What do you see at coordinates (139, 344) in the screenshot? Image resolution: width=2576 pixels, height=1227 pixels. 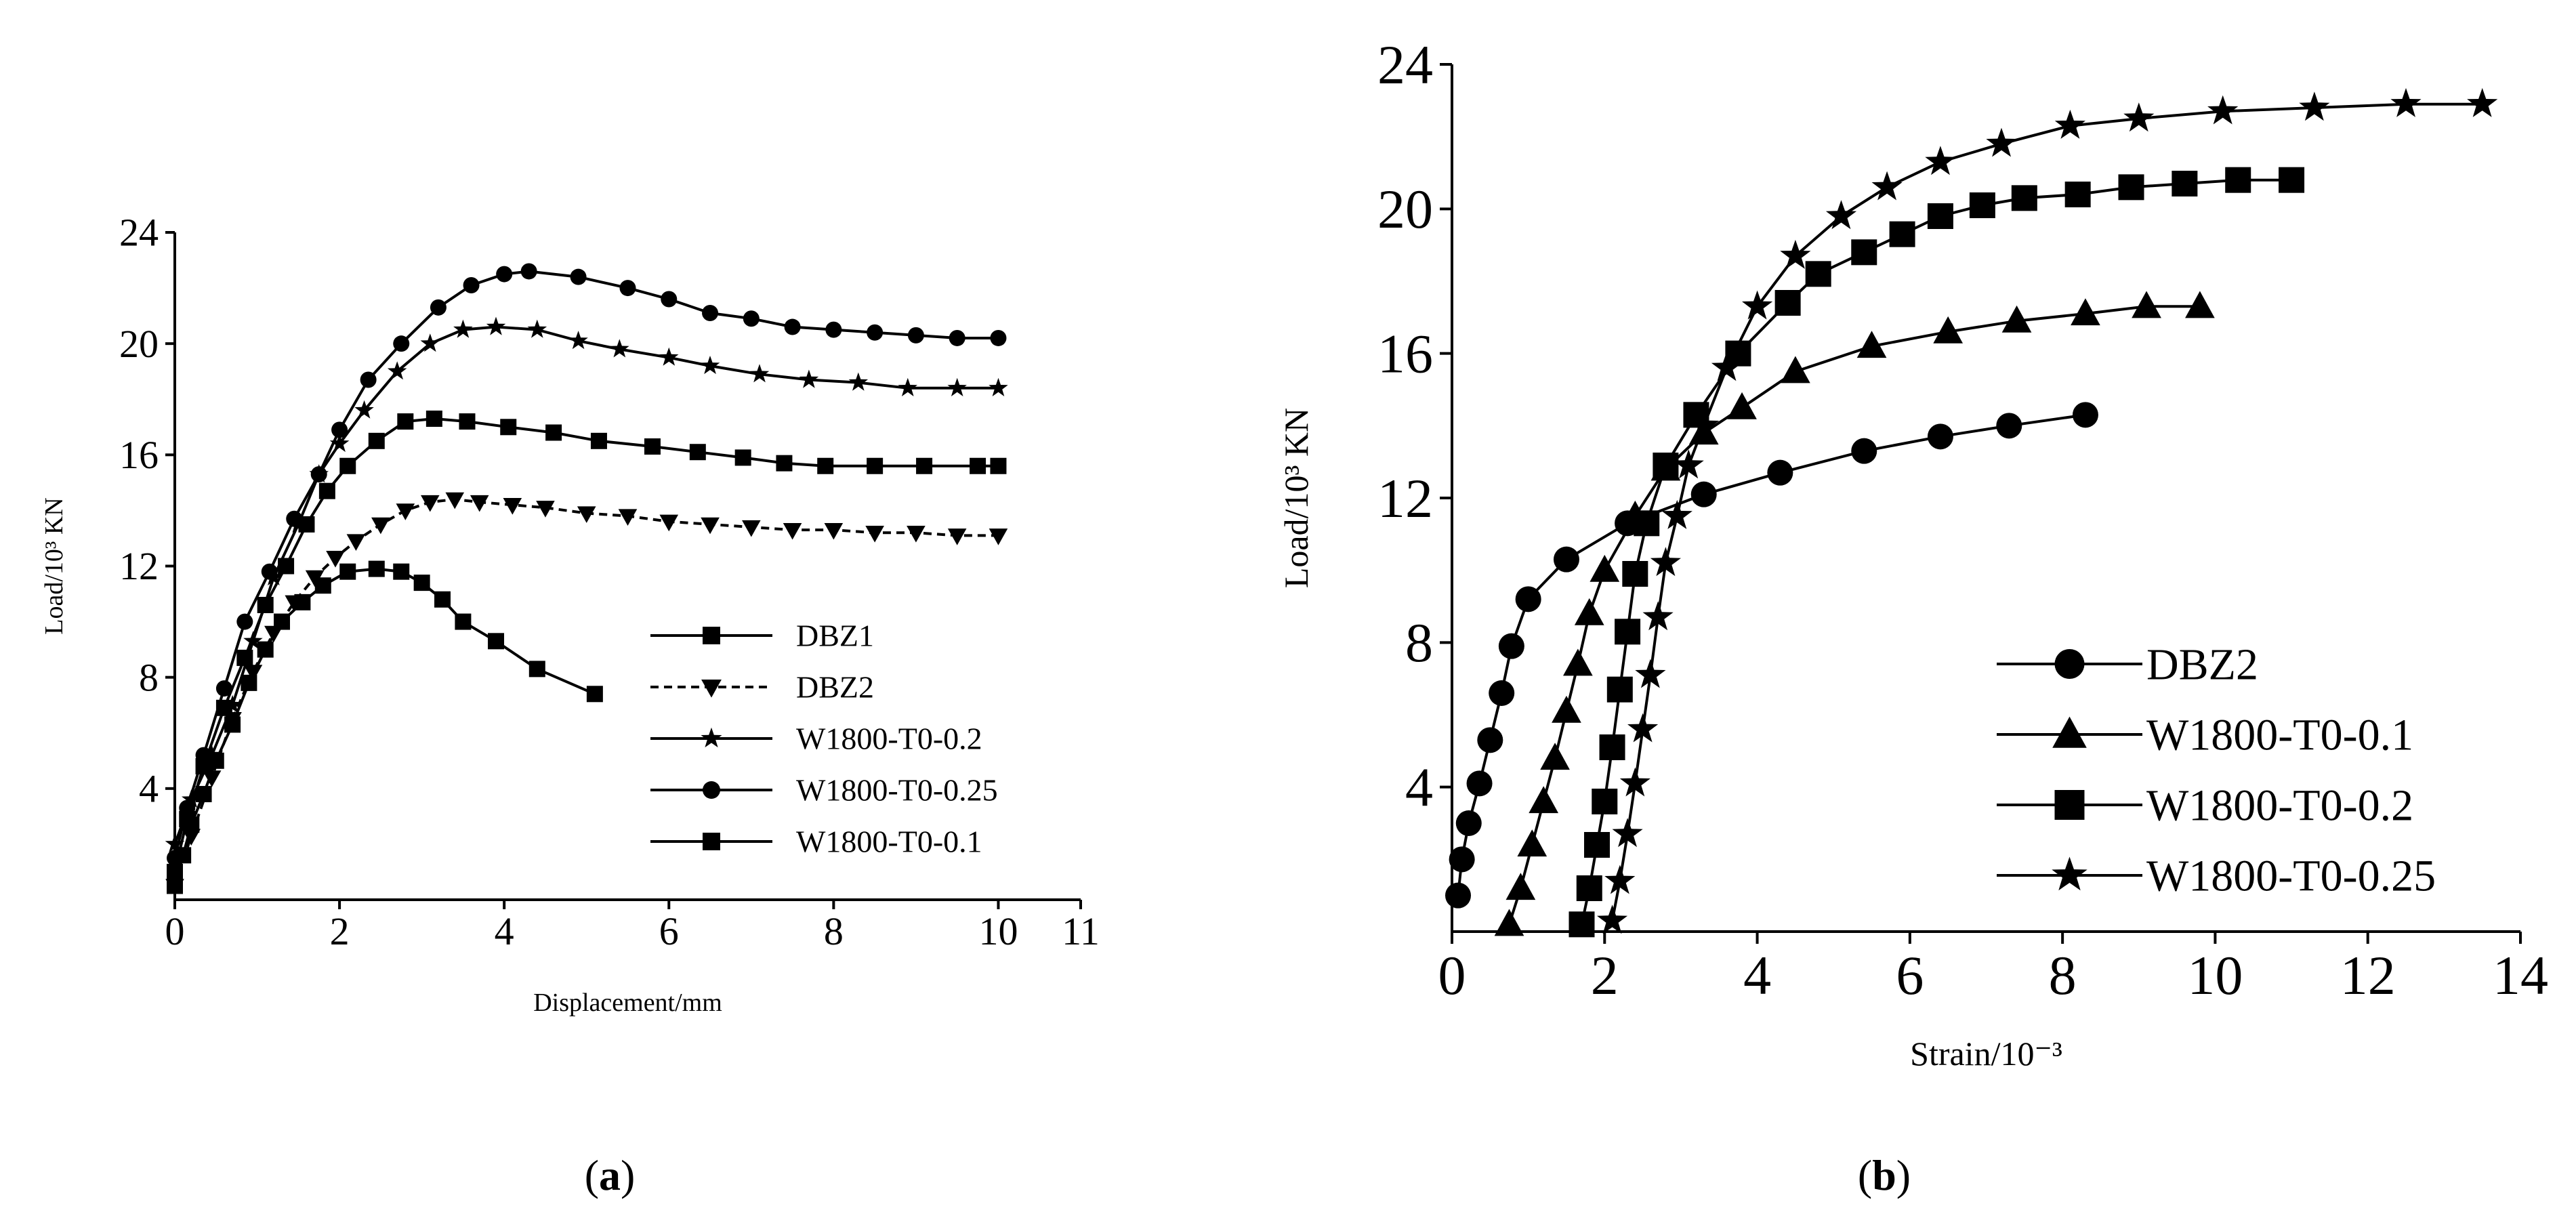 I see `y-tick-label: 20` at bounding box center [139, 344].